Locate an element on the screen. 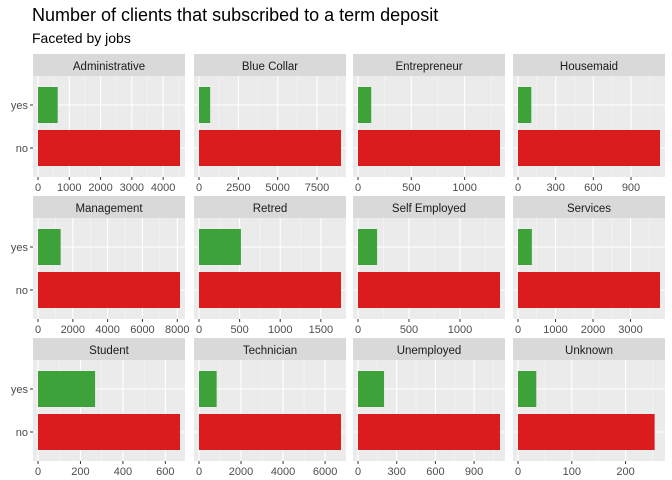 The width and height of the screenshot is (672, 480). facet-strip-label: Student is located at coordinates (109, 351).